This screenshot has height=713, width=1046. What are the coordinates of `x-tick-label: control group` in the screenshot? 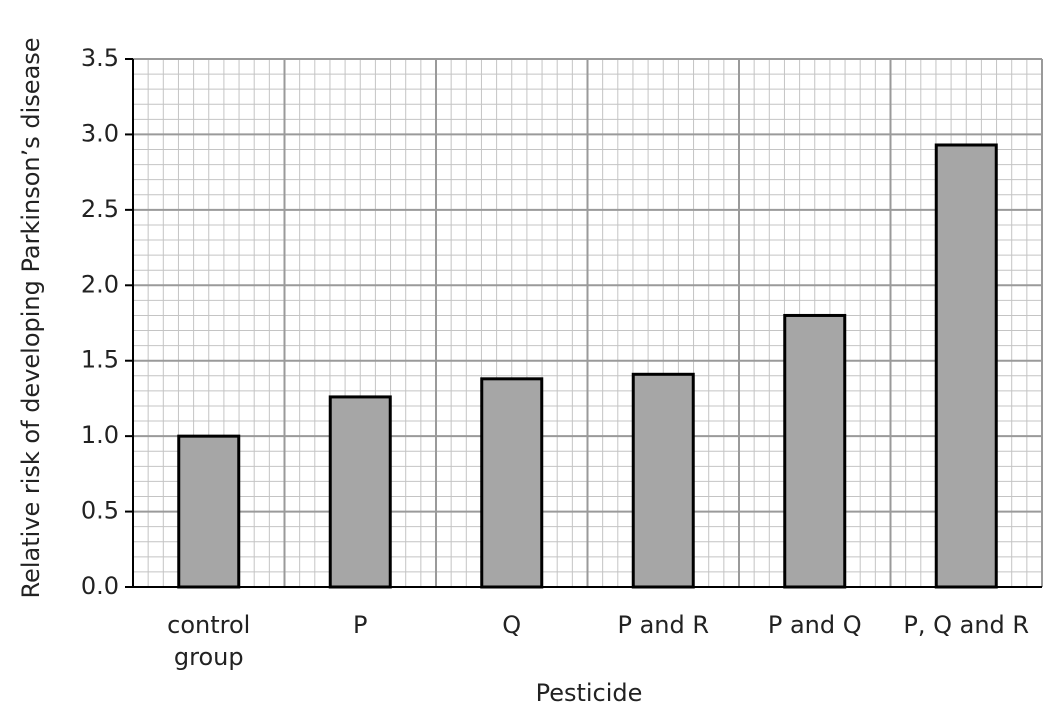 It's located at (209, 641).